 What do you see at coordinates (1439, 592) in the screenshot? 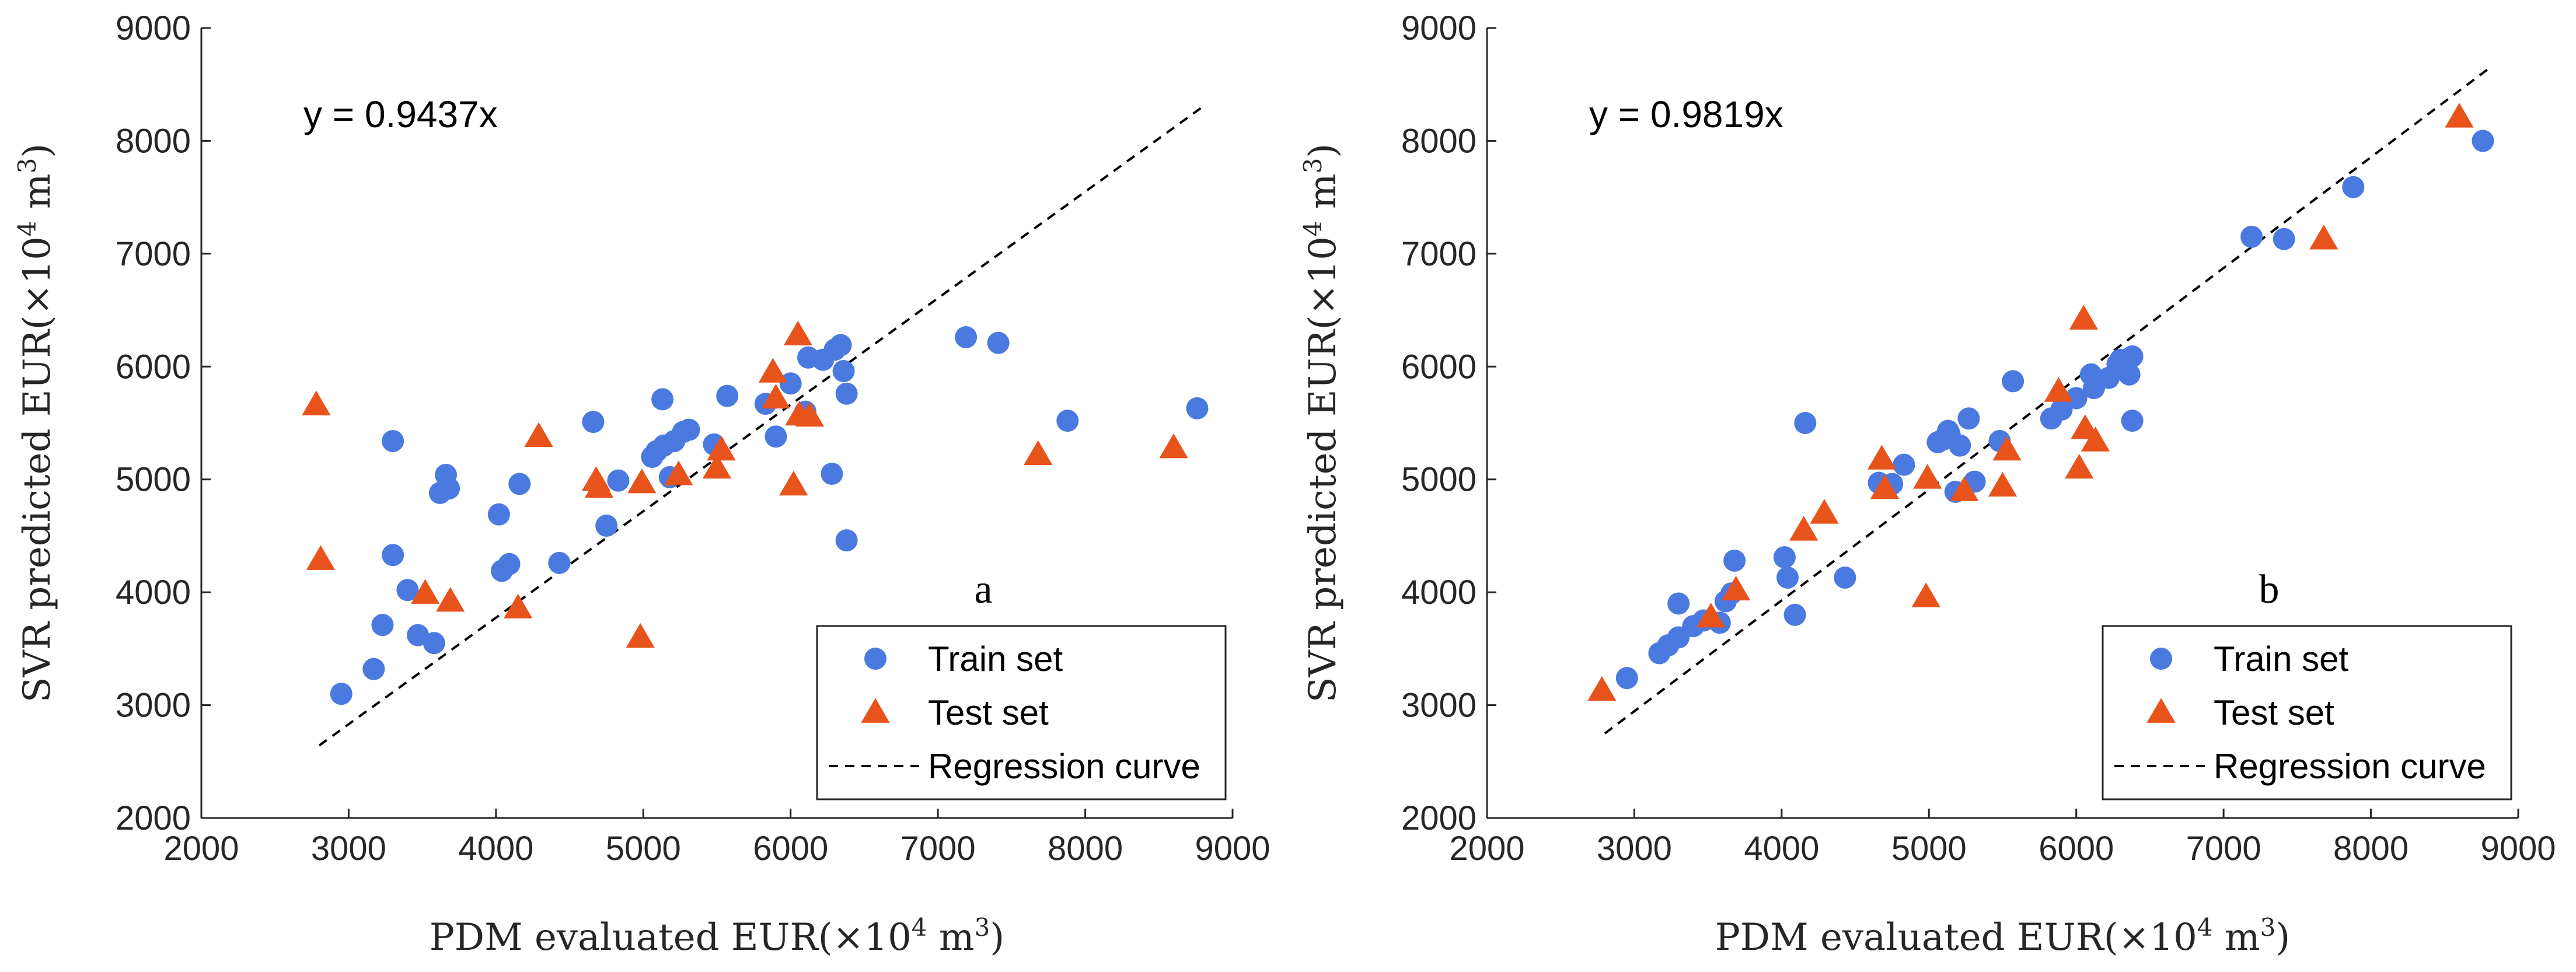
I see `y-tick-label: 4000` at bounding box center [1439, 592].